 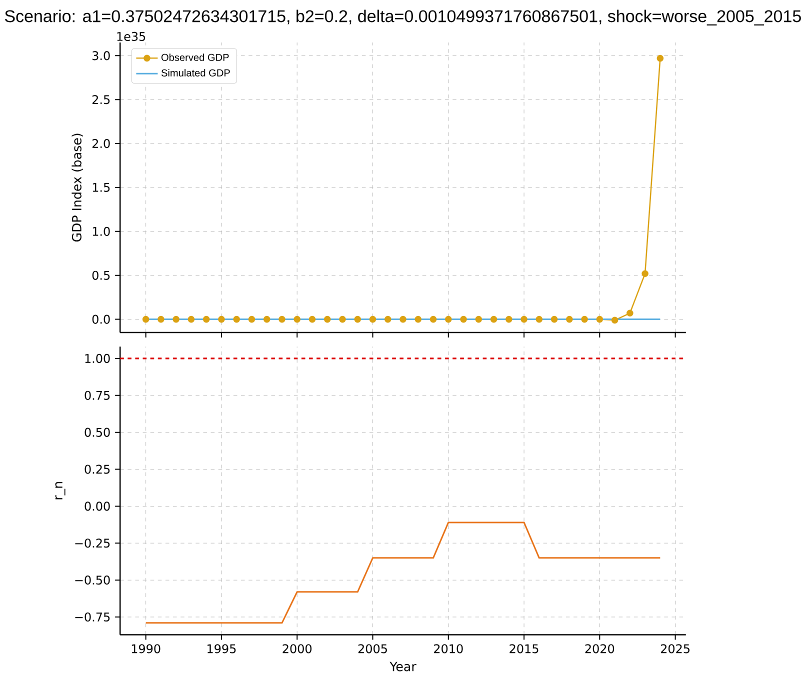 What do you see at coordinates (97, 505) in the screenshot?
I see `y-tick-label: 0.00` at bounding box center [97, 505].